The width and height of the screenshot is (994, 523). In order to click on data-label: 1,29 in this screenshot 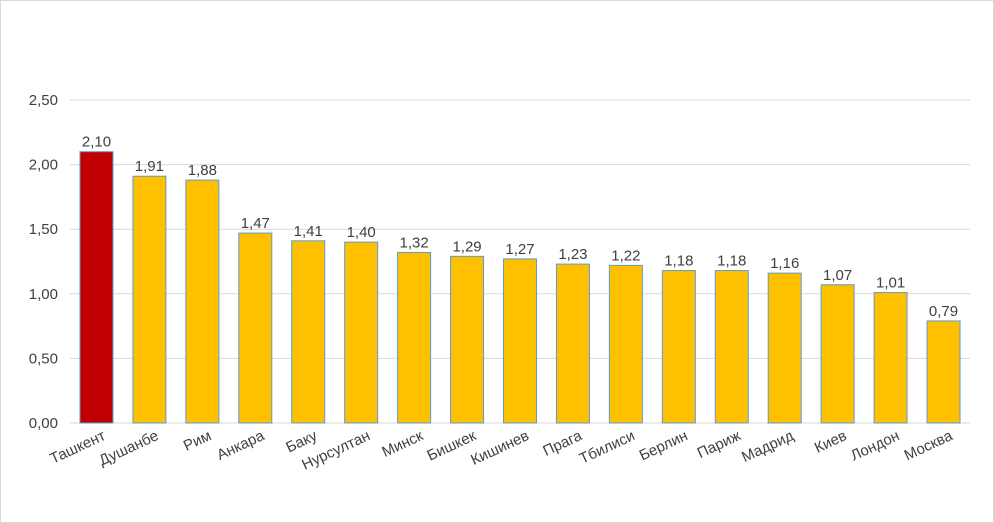, I will do `click(466, 246)`.